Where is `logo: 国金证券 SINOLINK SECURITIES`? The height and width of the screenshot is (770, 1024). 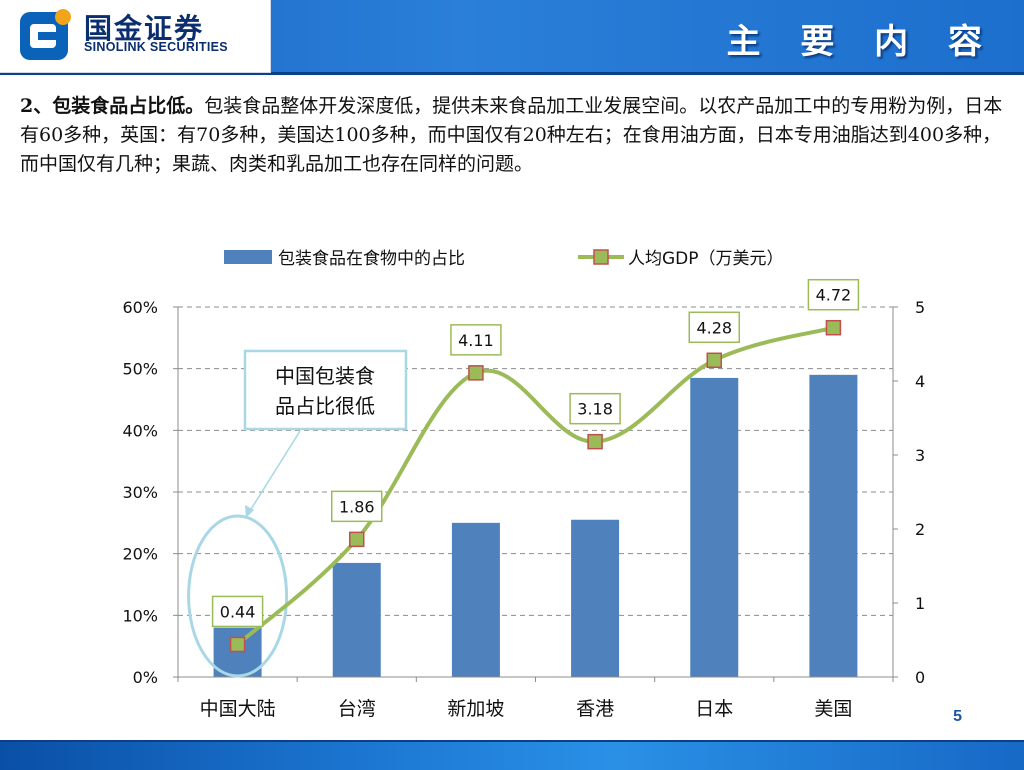
logo: 国金证券 SINOLINK SECURITIES is located at coordinates (135, 36).